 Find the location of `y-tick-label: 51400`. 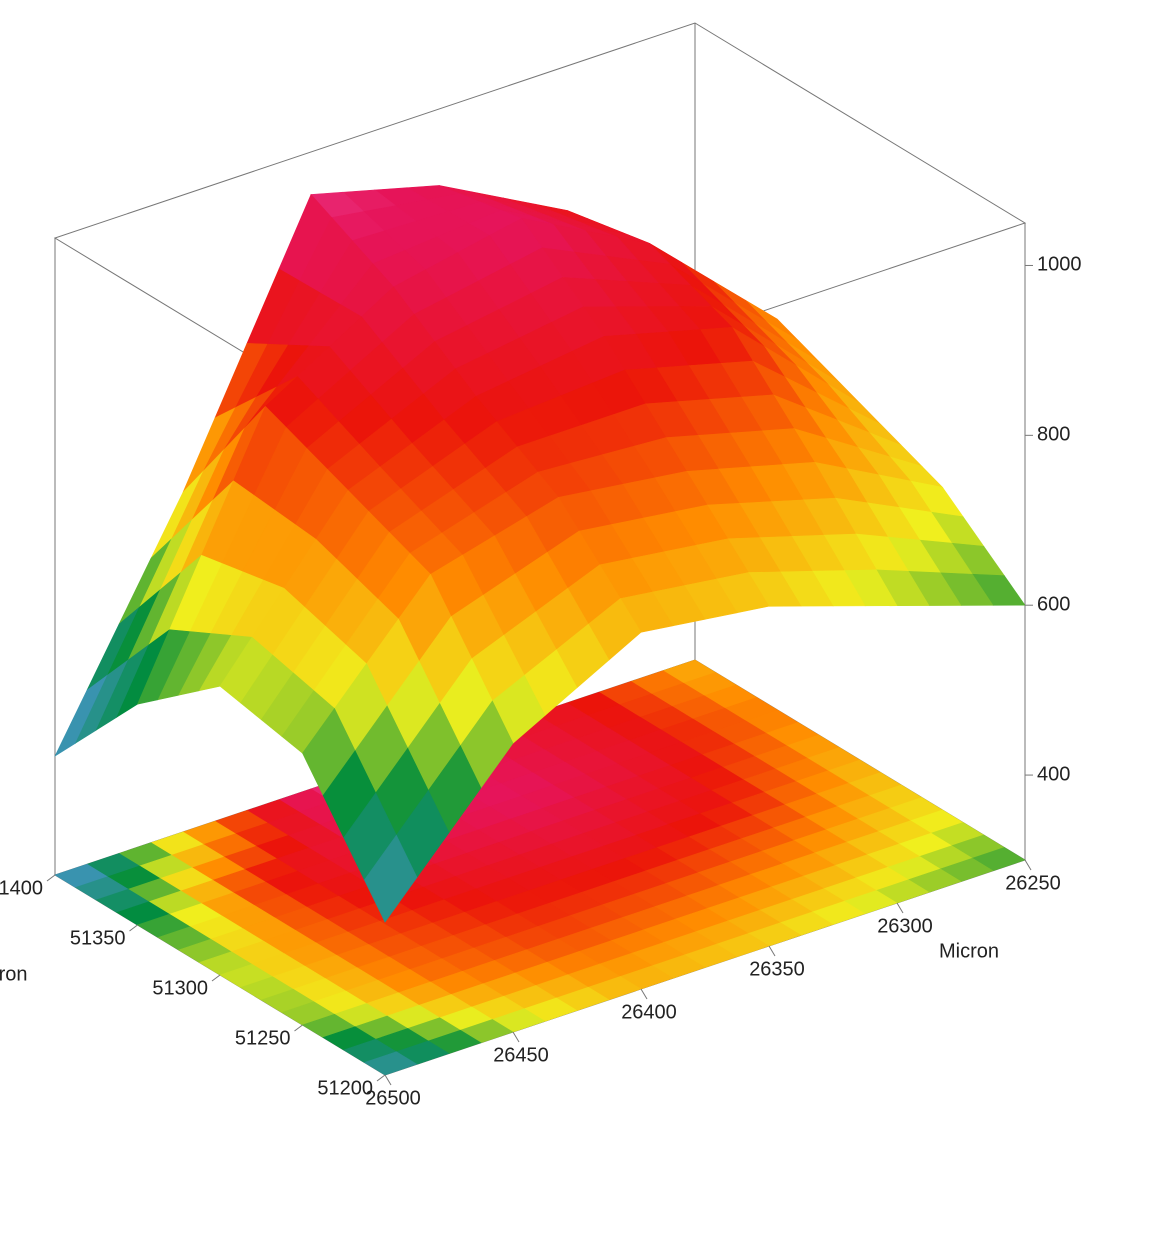

y-tick-label: 51400 is located at coordinates (21, 888).